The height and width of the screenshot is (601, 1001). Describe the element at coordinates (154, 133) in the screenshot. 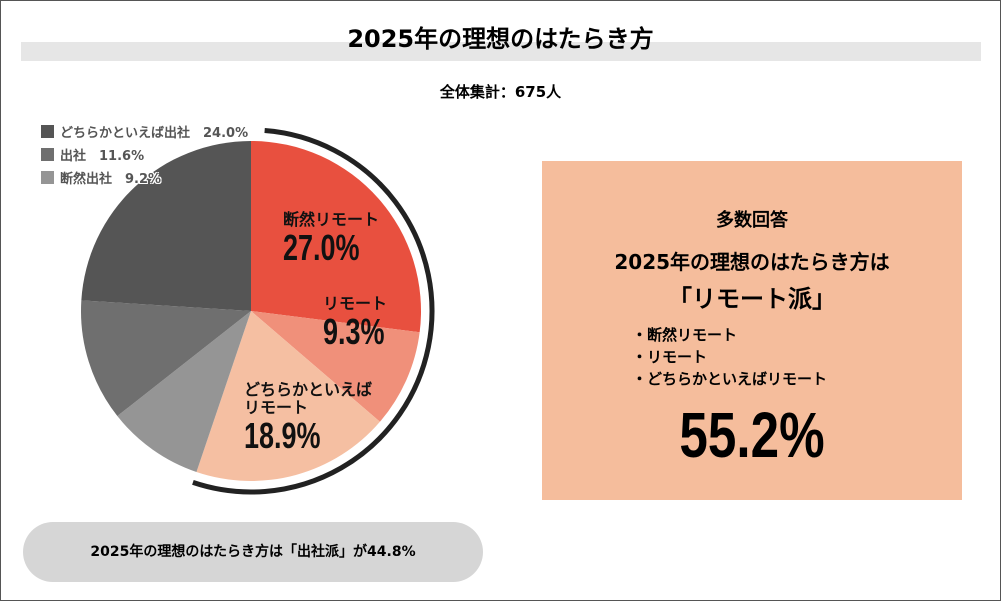

I see `legend-label: どちらかといえば出社 24.0%` at that location.